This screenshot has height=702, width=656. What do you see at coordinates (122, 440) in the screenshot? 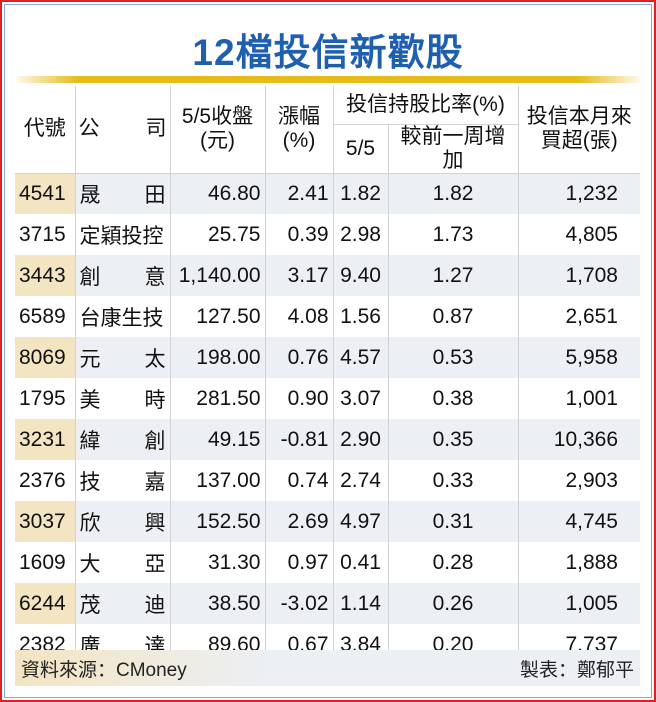
I see `cell-company: 緯創` at bounding box center [122, 440].